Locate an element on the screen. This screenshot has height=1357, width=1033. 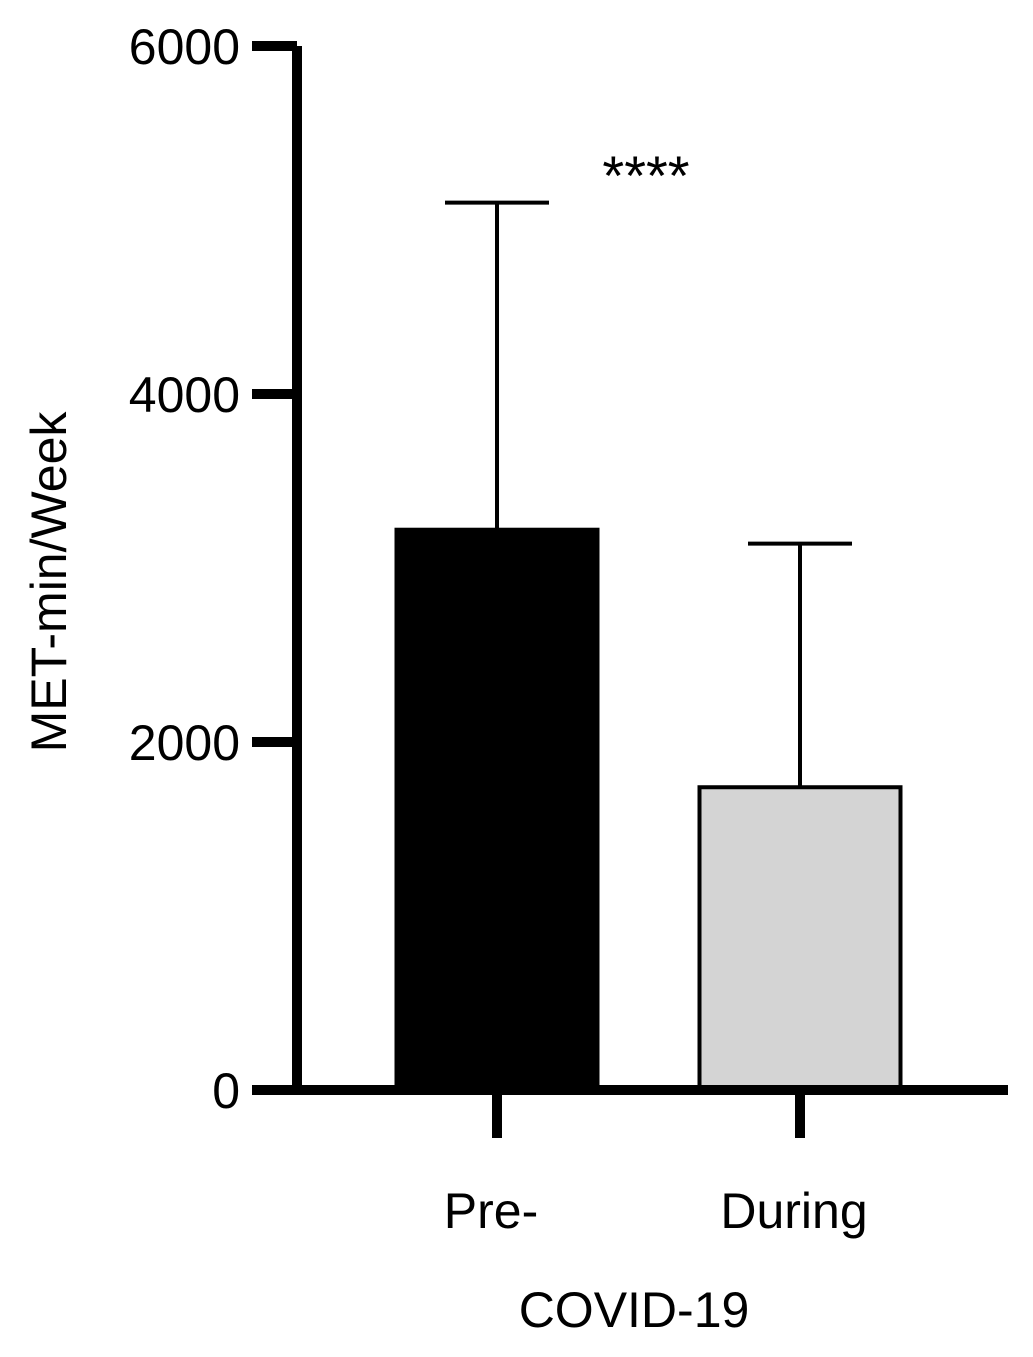
y-tick-label: 6000 is located at coordinates (184, 47).